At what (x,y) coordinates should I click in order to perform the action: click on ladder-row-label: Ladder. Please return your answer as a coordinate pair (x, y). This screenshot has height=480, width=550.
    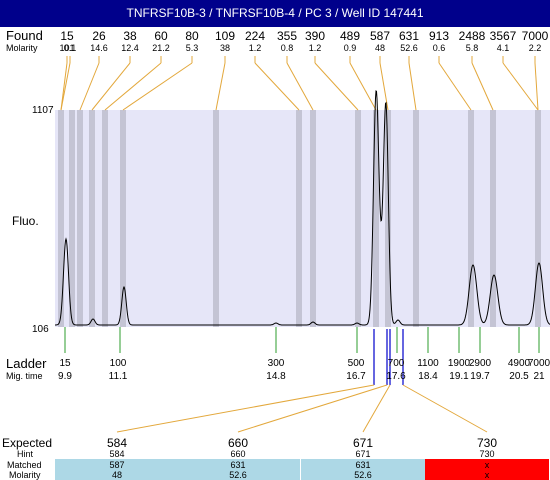
    Looking at the image, I should click on (26, 363).